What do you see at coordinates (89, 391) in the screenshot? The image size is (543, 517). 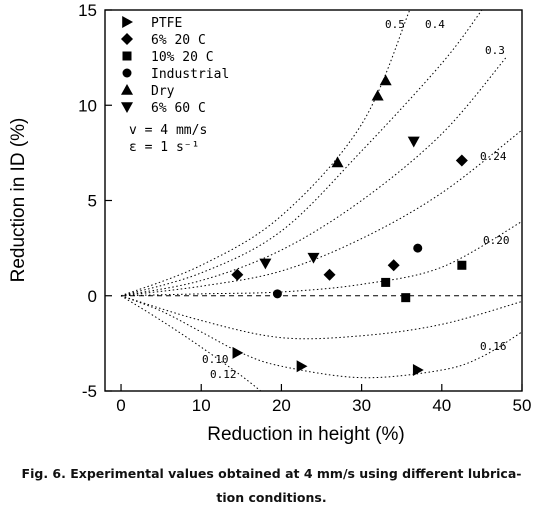 I see `y-tick-label: -5` at bounding box center [89, 391].